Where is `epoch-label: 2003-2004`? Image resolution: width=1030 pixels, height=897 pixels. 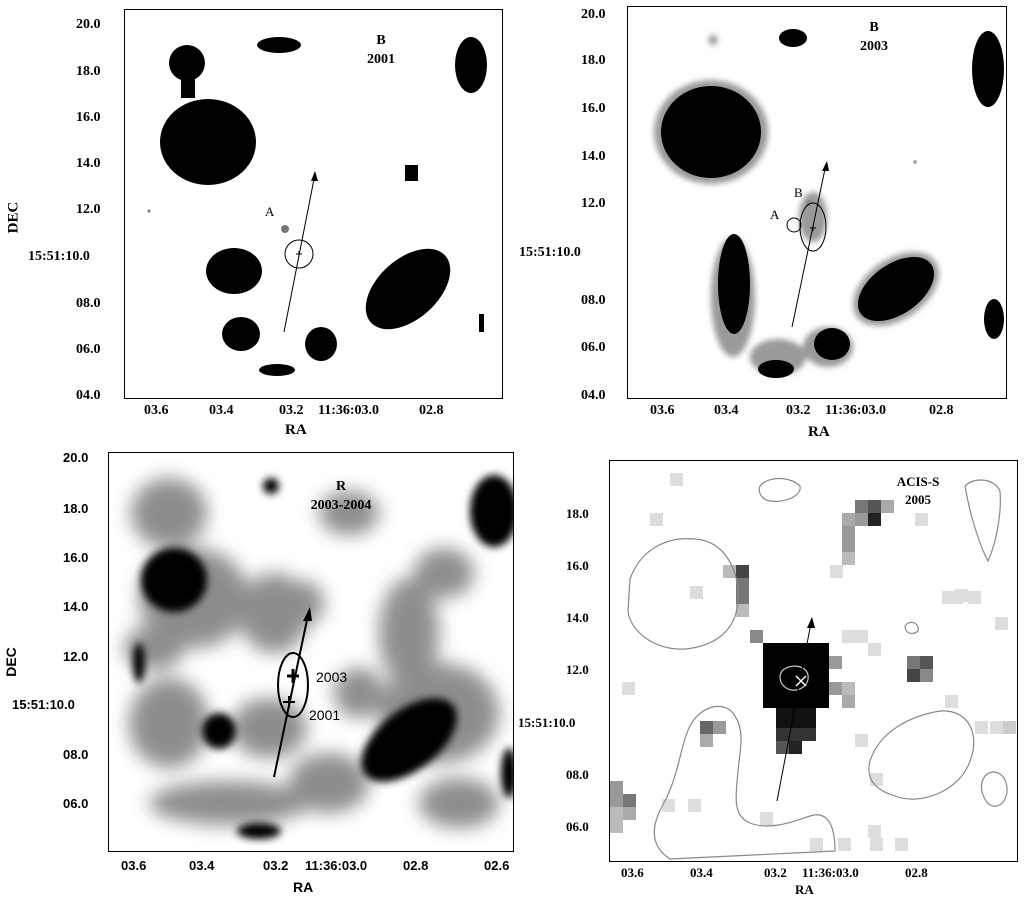
epoch-label: 2003-2004 is located at coordinates (341, 505).